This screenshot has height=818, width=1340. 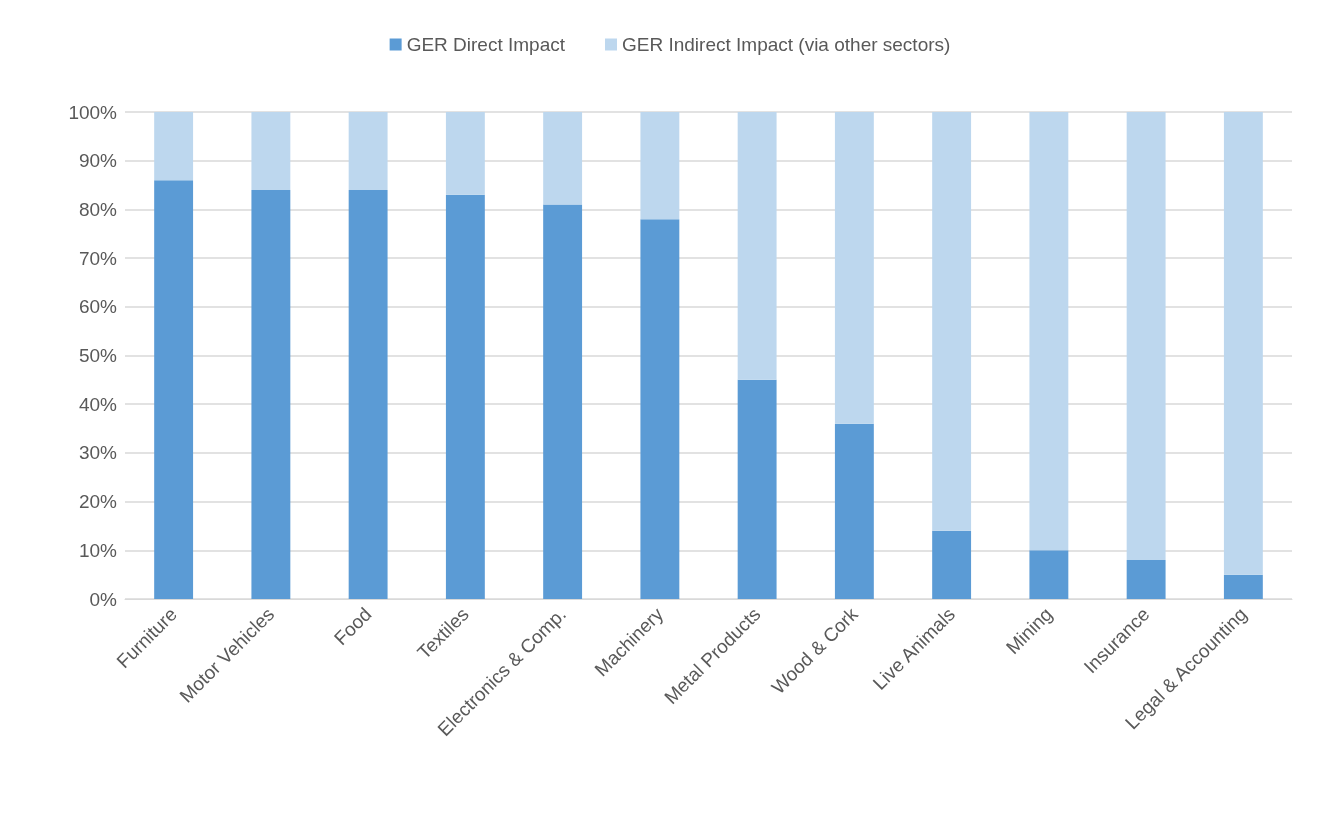 I want to click on y-tick-label: 40%, so click(x=98, y=404).